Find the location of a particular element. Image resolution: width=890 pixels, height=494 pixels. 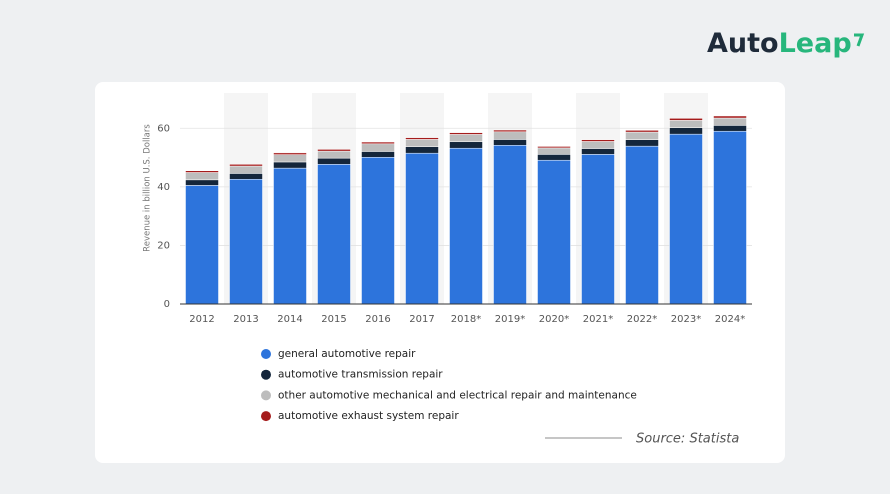

legend-label: automotive exhaust system repair is located at coordinates (368, 416).